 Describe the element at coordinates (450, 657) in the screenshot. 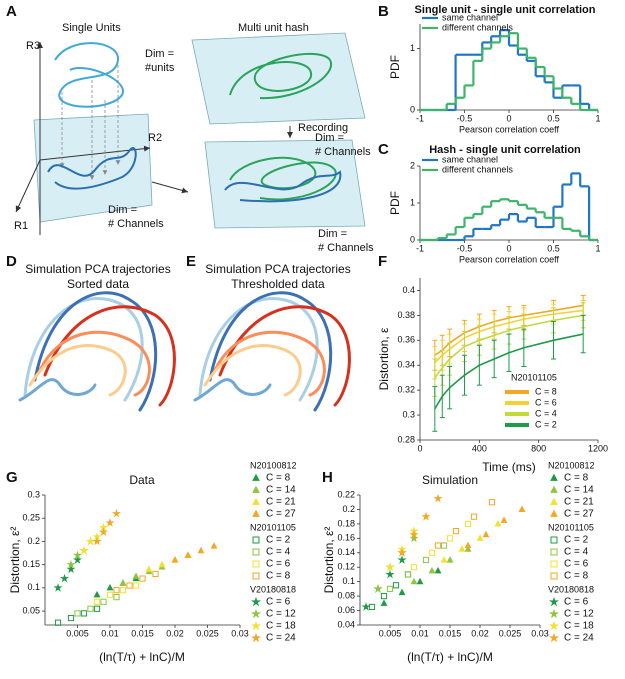

I see `x-axis-label: (ln(T/τ) + lnC)/M` at that location.